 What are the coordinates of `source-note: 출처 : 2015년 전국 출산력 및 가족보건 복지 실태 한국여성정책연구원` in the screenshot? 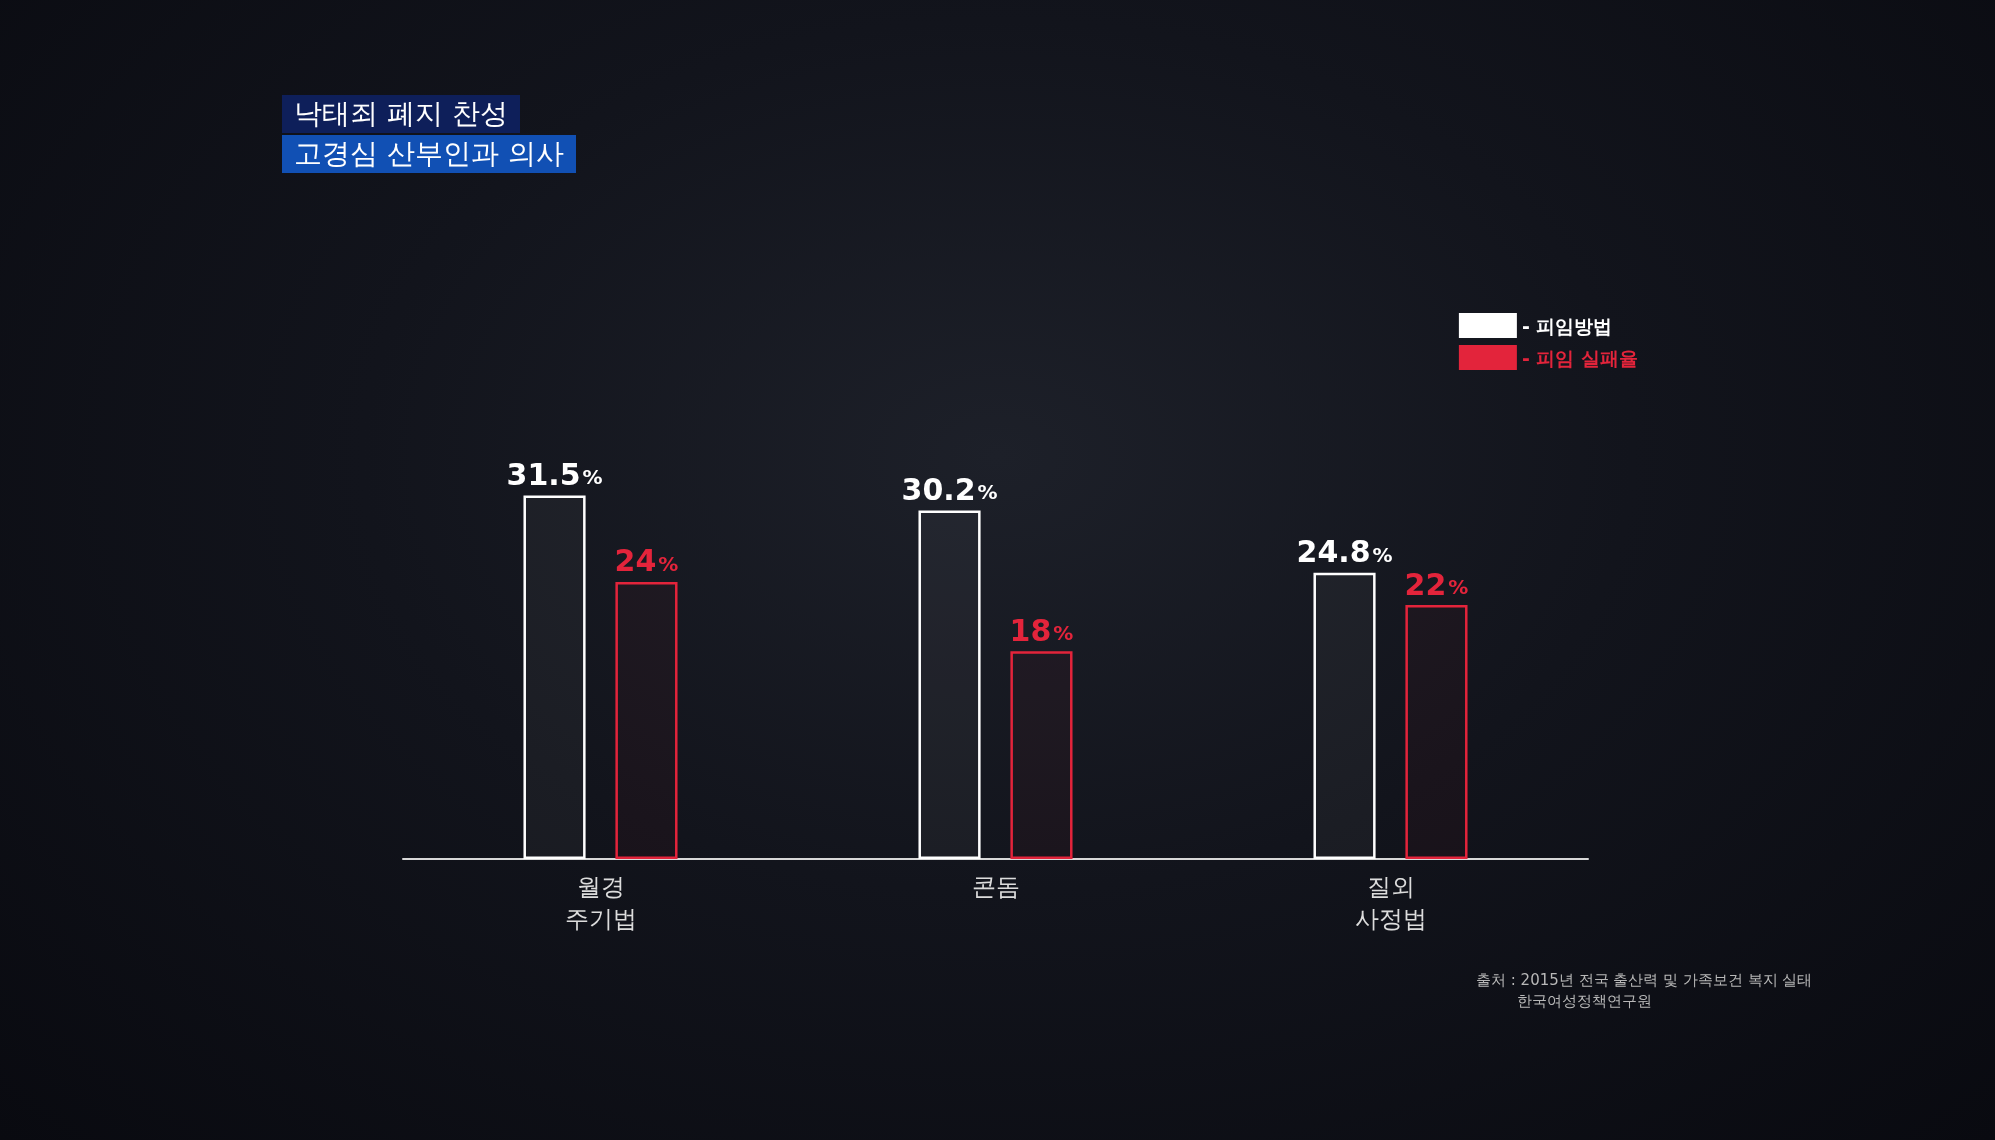 It's located at (1644, 991).